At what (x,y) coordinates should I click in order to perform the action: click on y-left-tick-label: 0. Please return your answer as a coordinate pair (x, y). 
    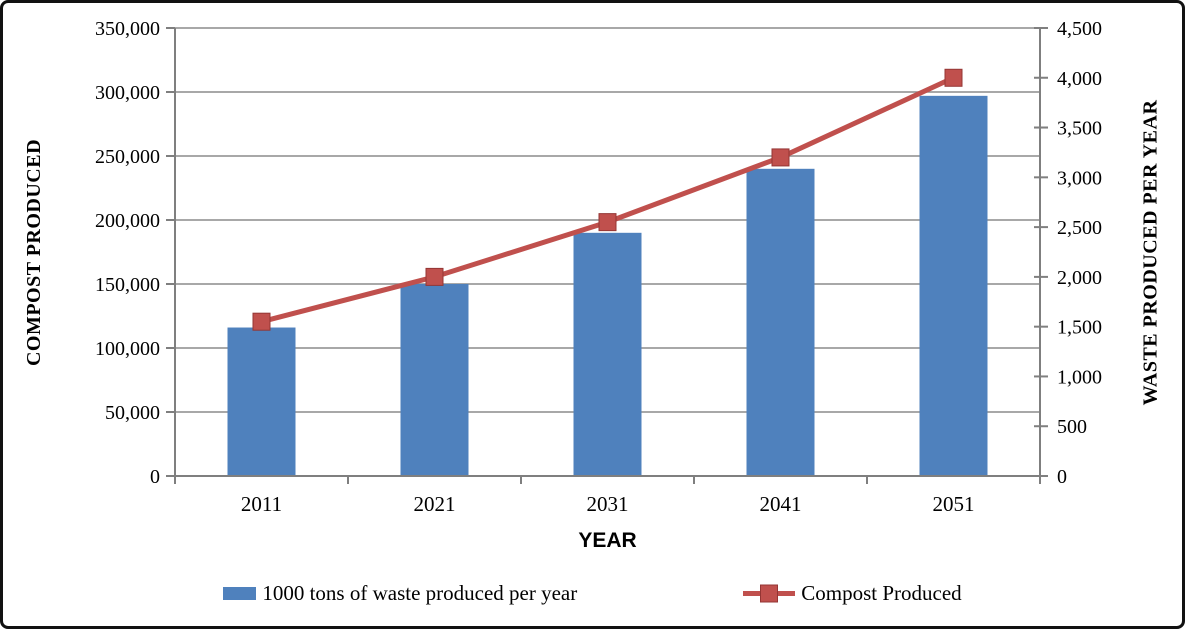
    Looking at the image, I should click on (155, 477).